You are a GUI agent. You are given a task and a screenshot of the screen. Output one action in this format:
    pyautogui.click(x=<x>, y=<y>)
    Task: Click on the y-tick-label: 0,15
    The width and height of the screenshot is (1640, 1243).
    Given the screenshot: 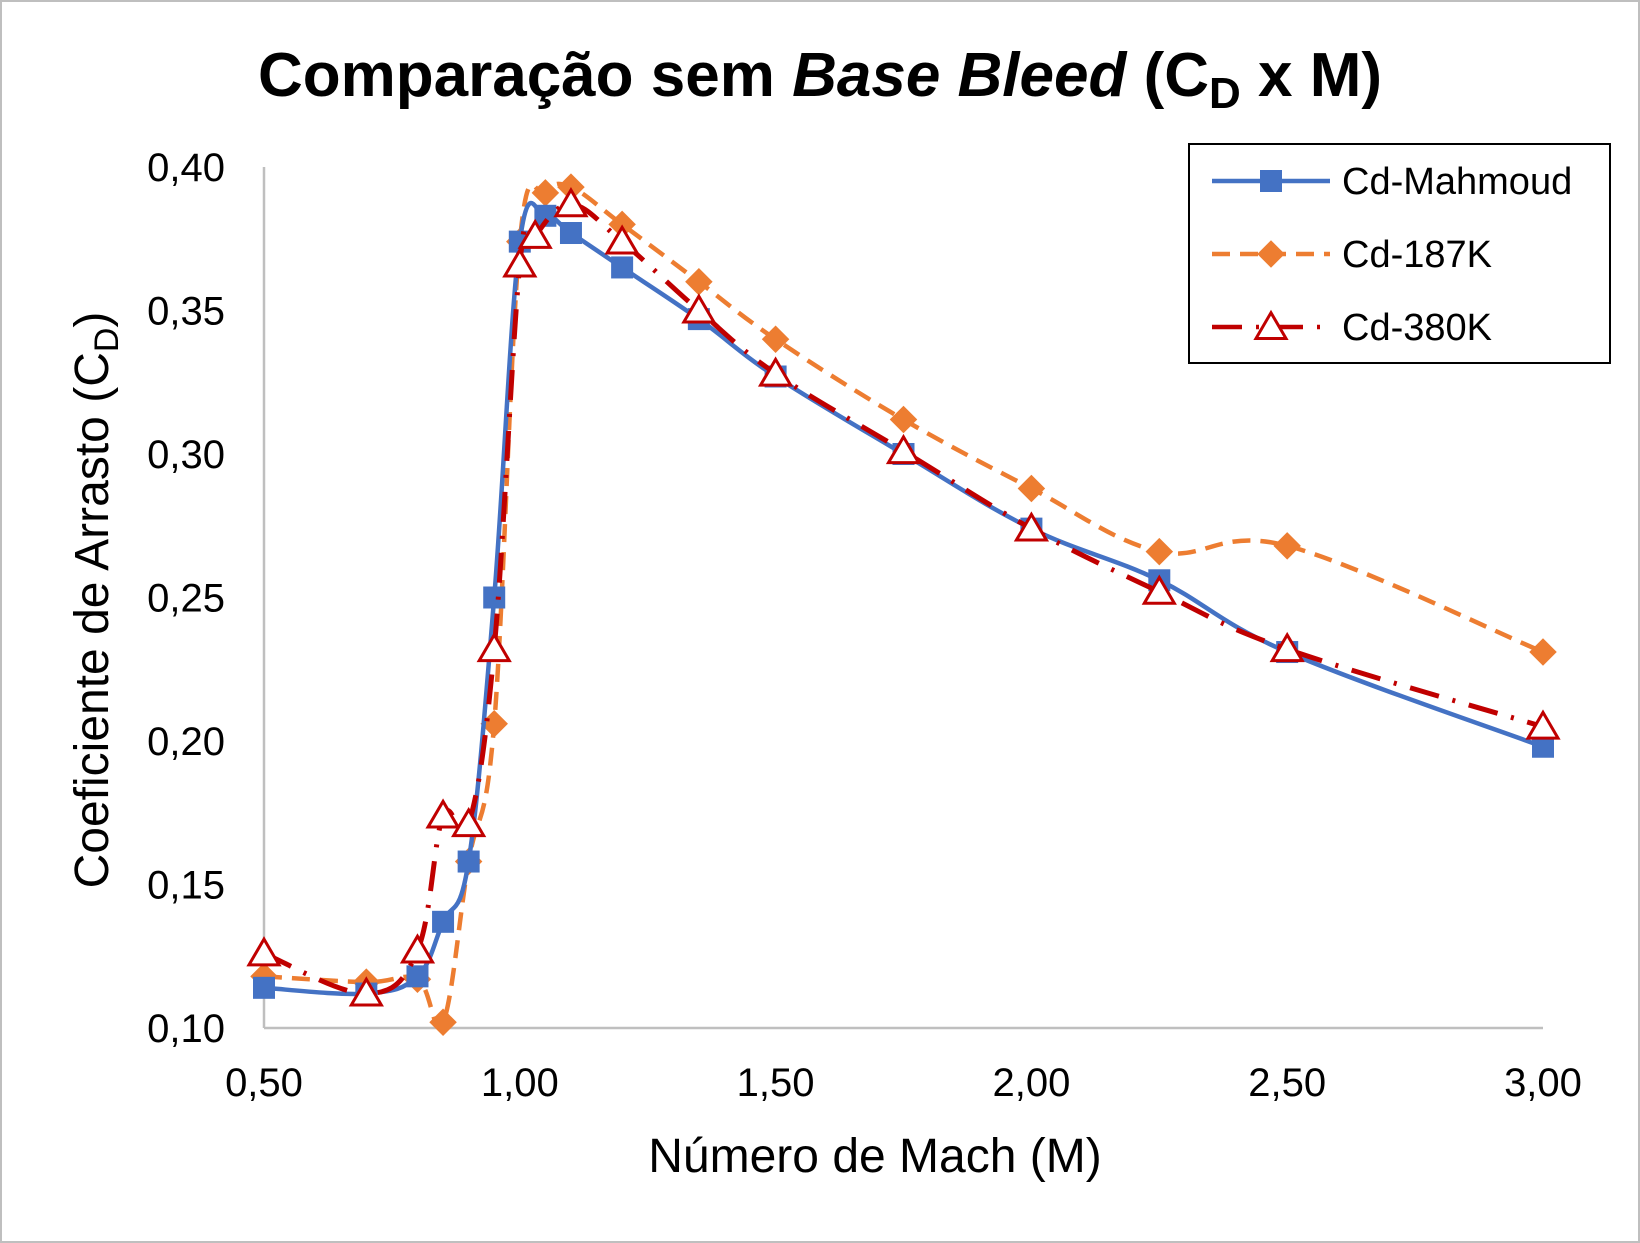 What is the action you would take?
    pyautogui.click(x=186, y=886)
    